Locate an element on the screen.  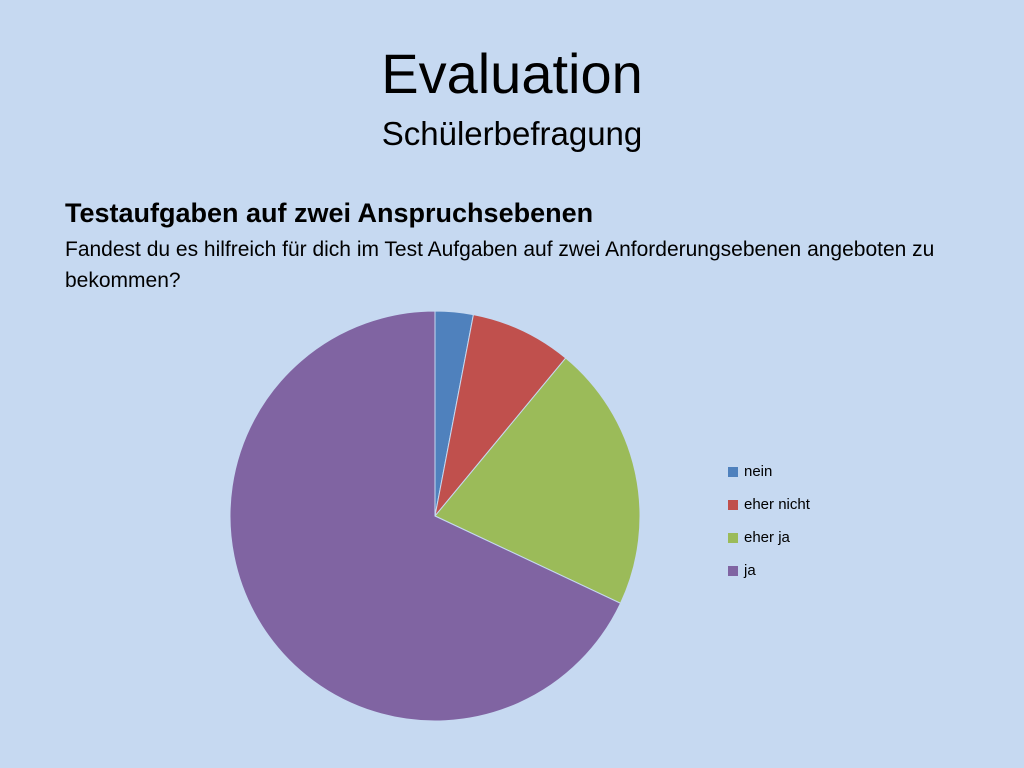
legend-label: ja is located at coordinates (750, 570).